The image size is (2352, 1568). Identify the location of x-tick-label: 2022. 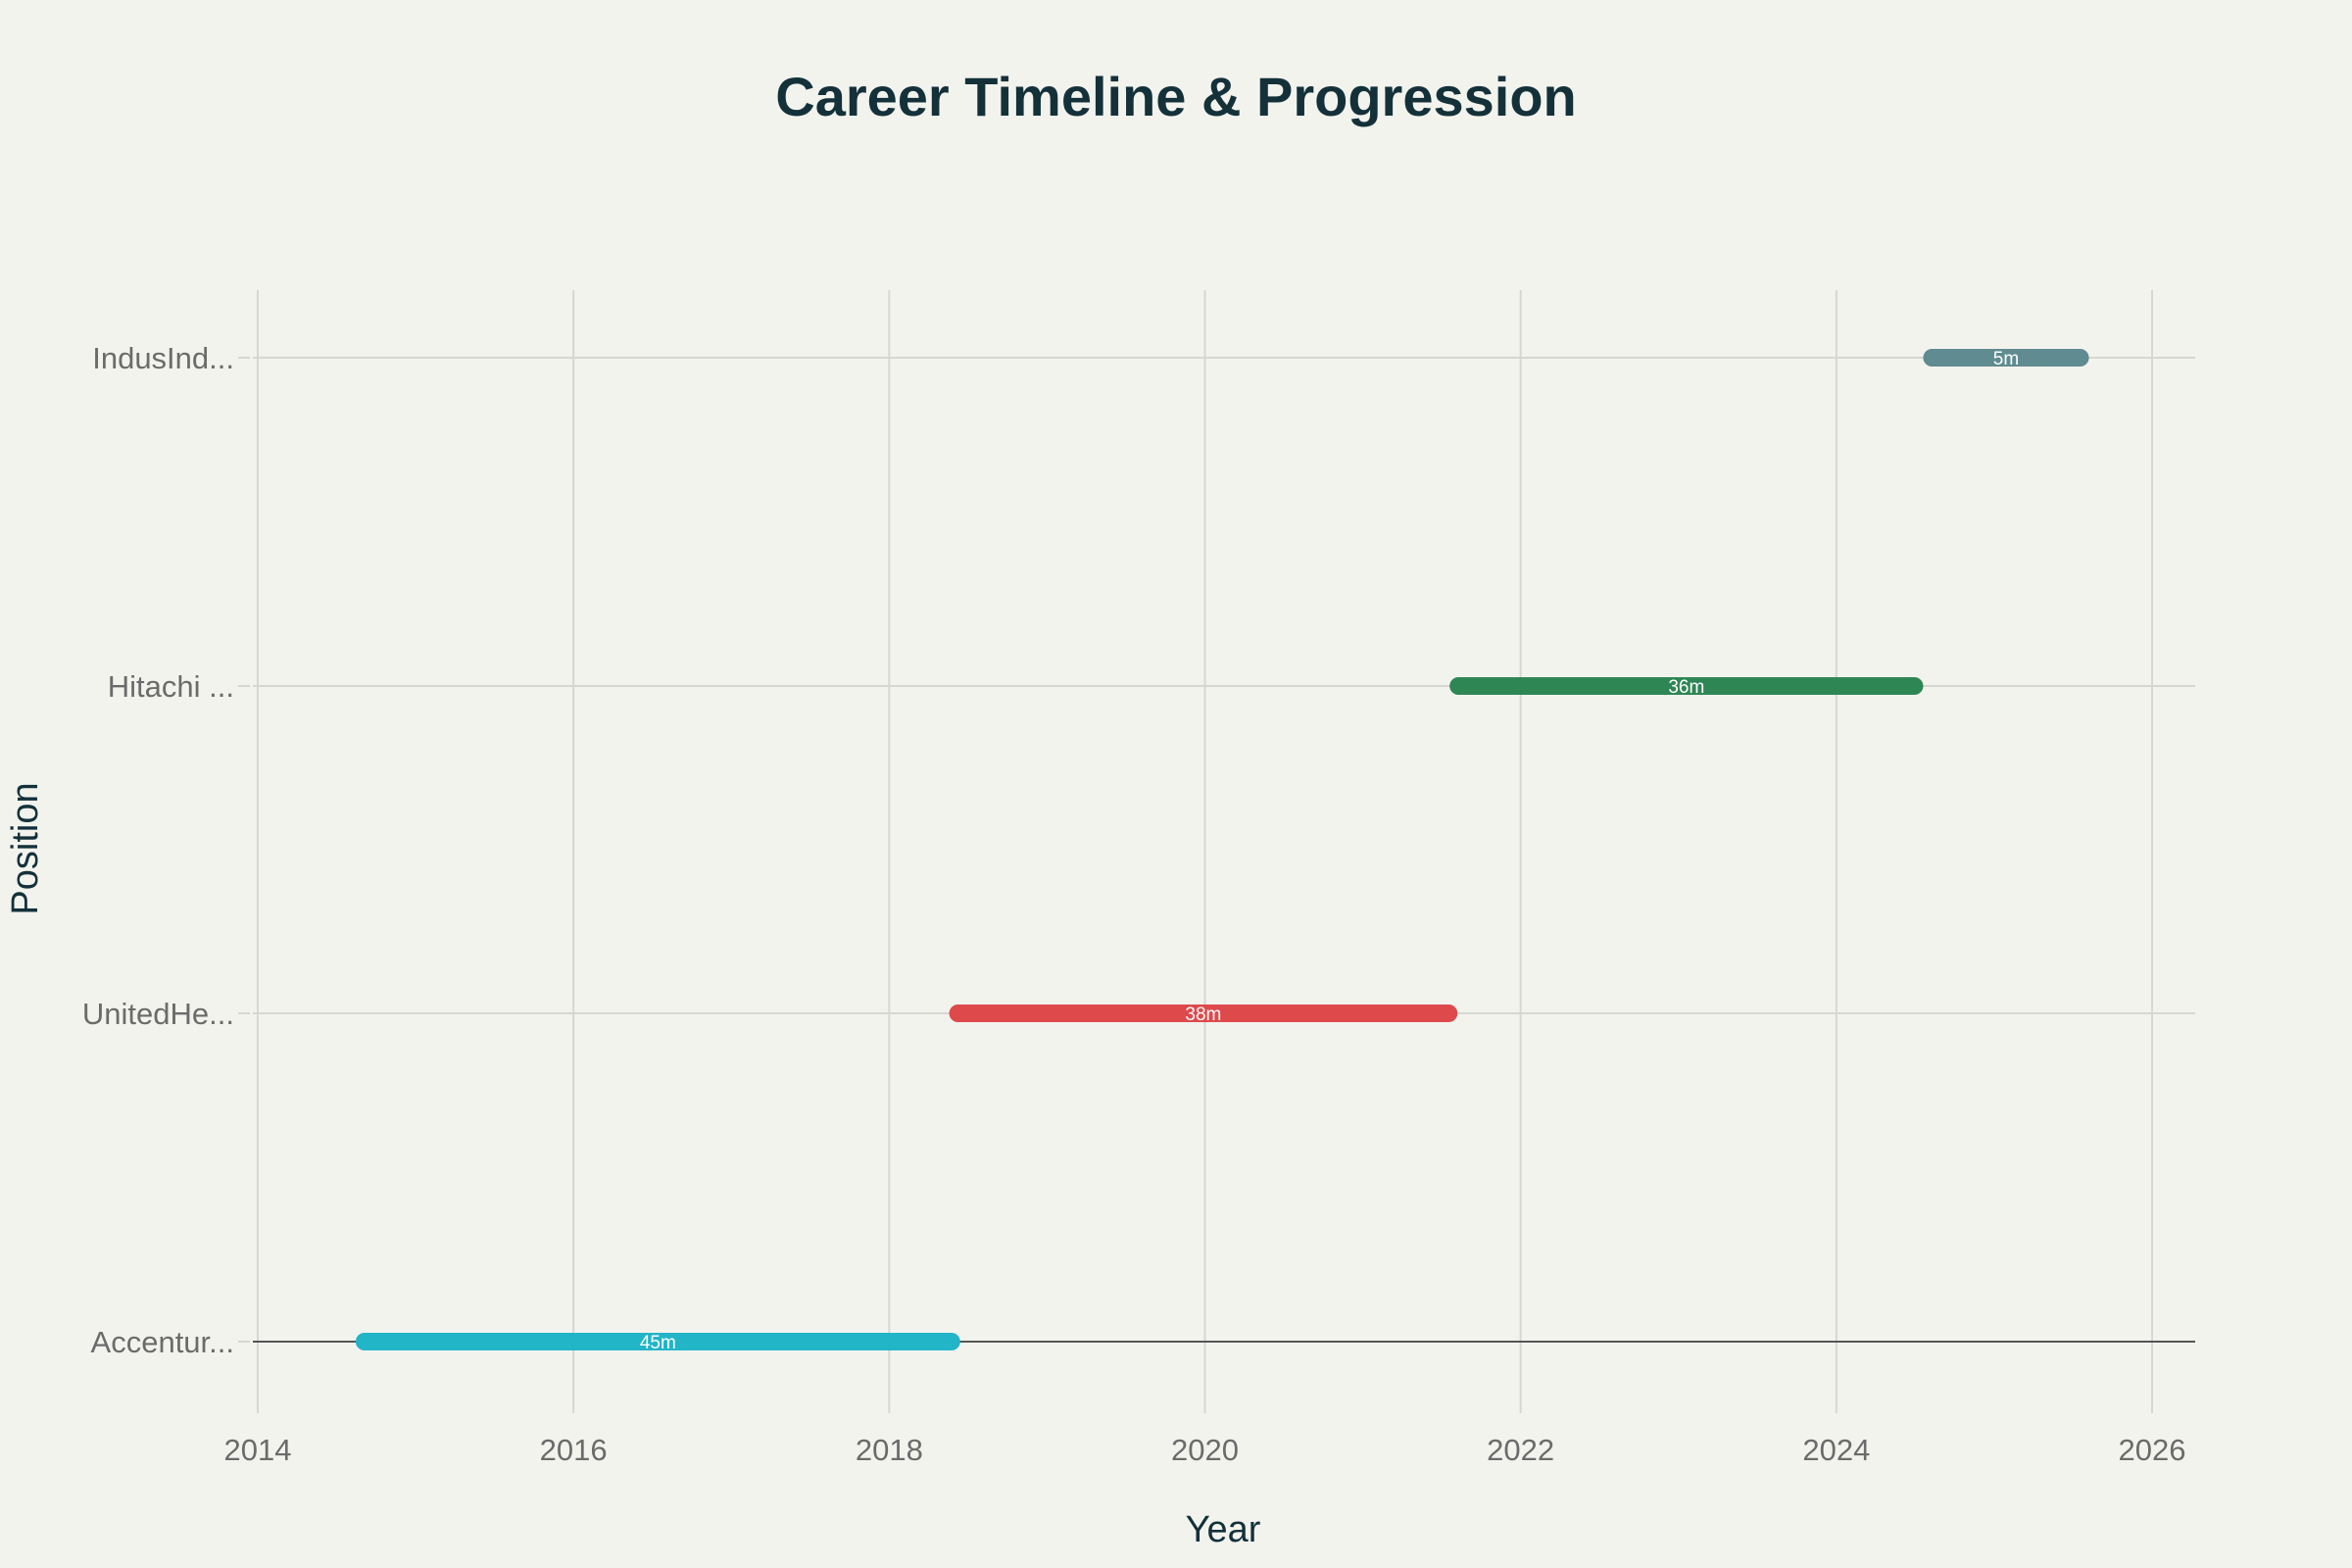
(1520, 1450).